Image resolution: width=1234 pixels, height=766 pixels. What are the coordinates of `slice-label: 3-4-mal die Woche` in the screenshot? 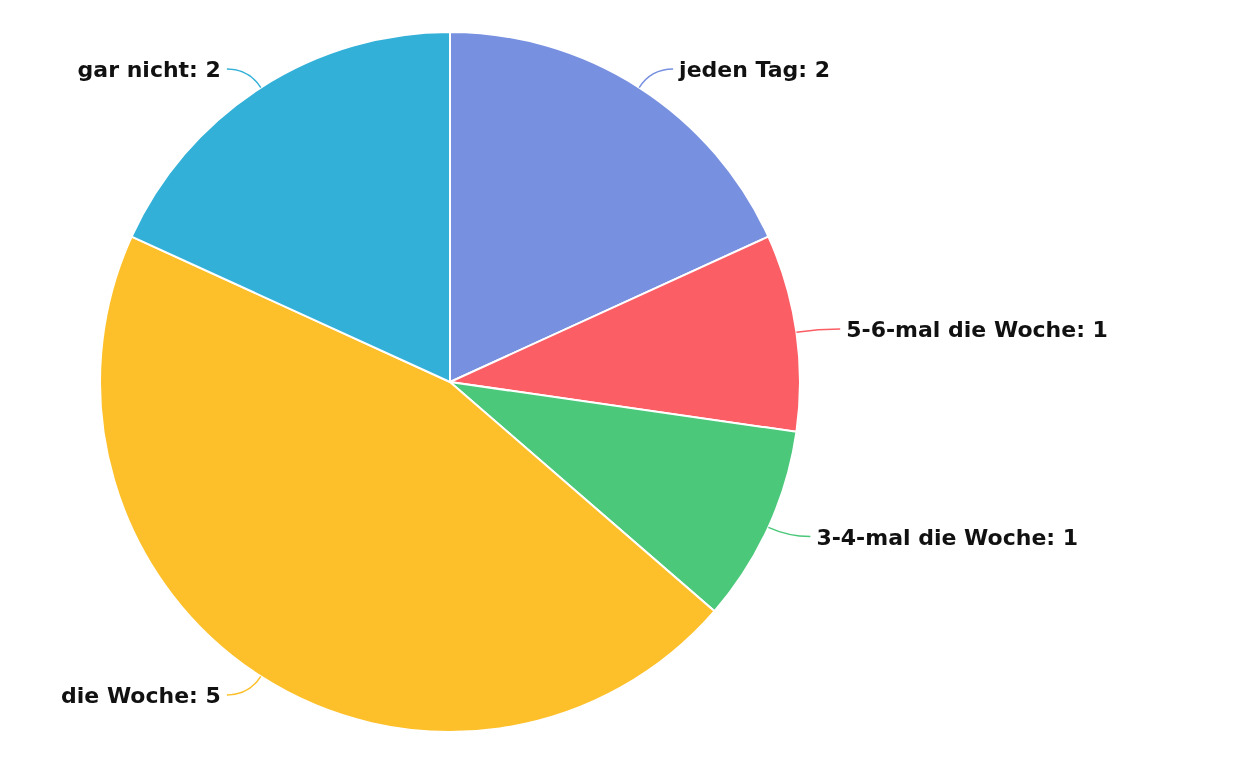 It's located at (931, 537).